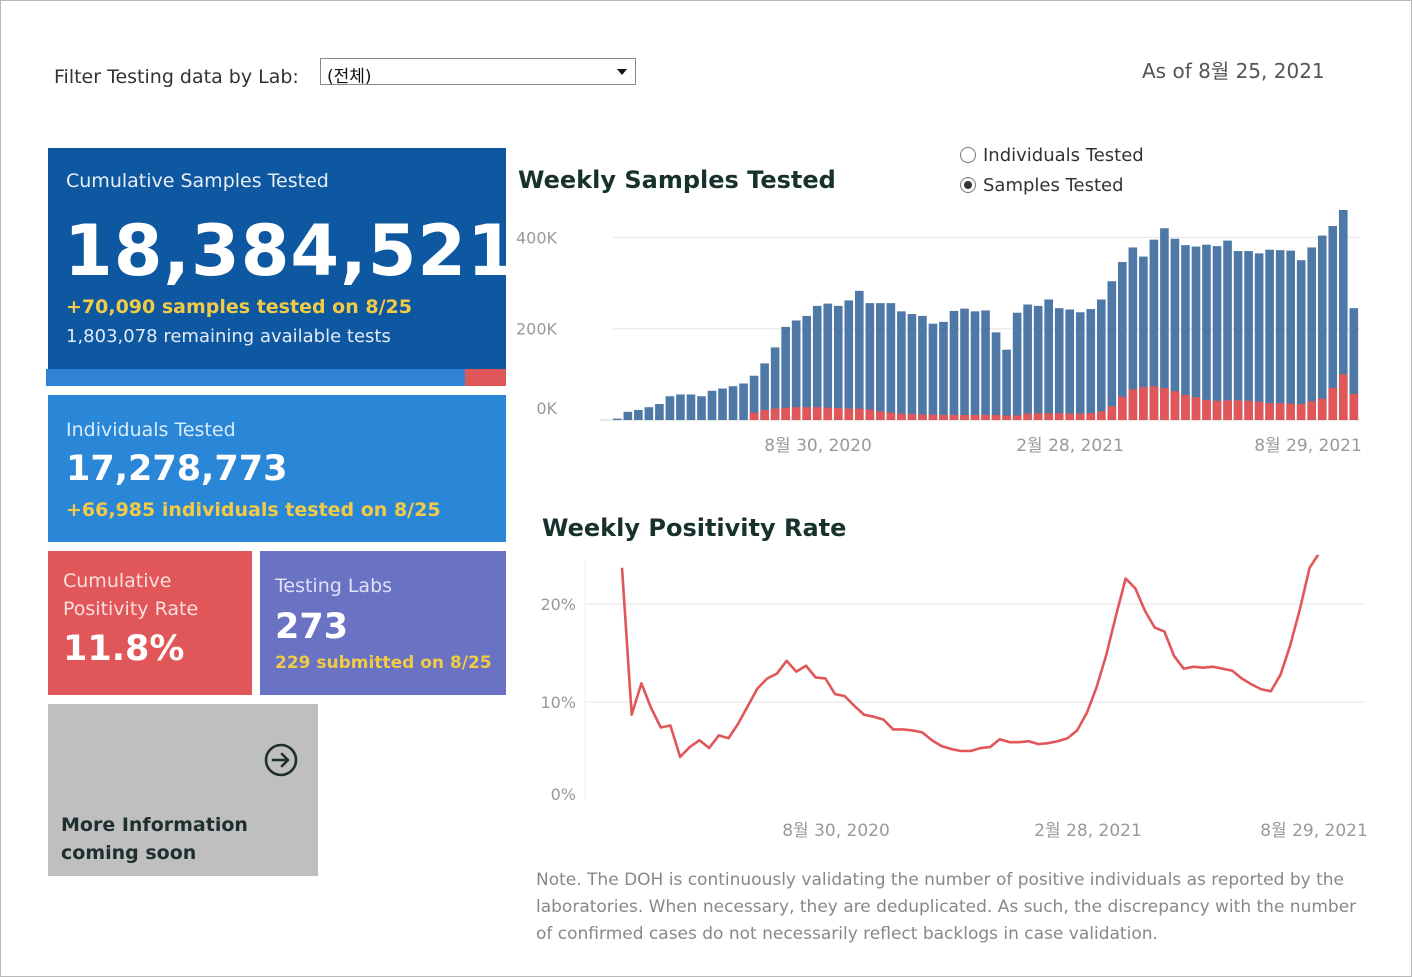 The height and width of the screenshot is (977, 1412). What do you see at coordinates (970, 657) in the screenshot?
I see `positivity-line` at bounding box center [970, 657].